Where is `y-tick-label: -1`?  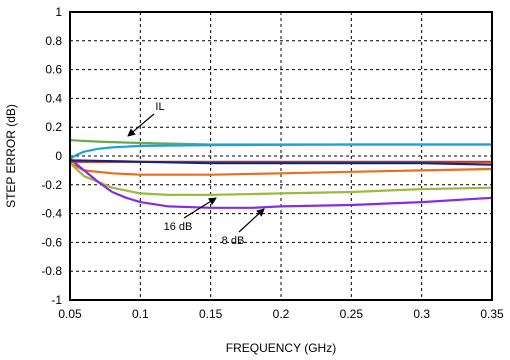 y-tick-label: -1 is located at coordinates (56, 300).